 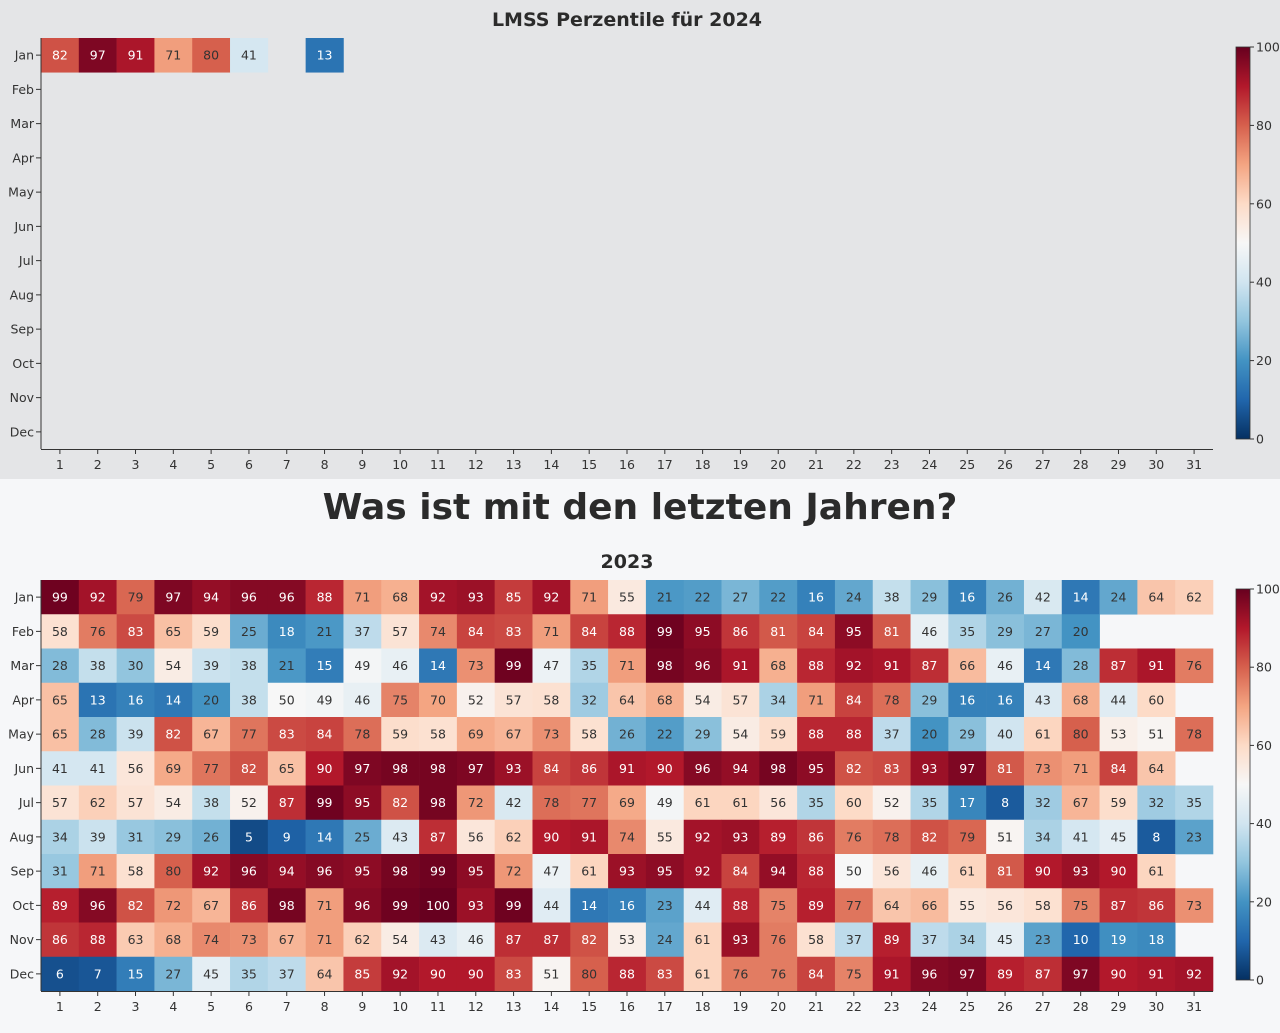 What do you see at coordinates (98, 734) in the screenshot?
I see `chart2023-cell-label: 28` at bounding box center [98, 734].